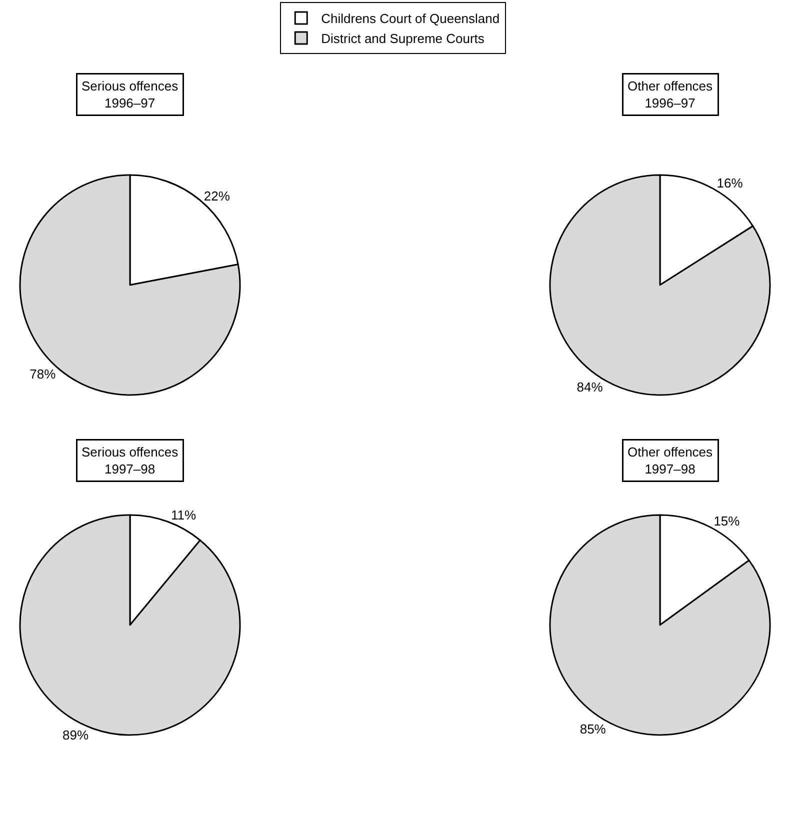 The width and height of the screenshot is (786, 838). I want to click on data-label: 22%, so click(217, 196).